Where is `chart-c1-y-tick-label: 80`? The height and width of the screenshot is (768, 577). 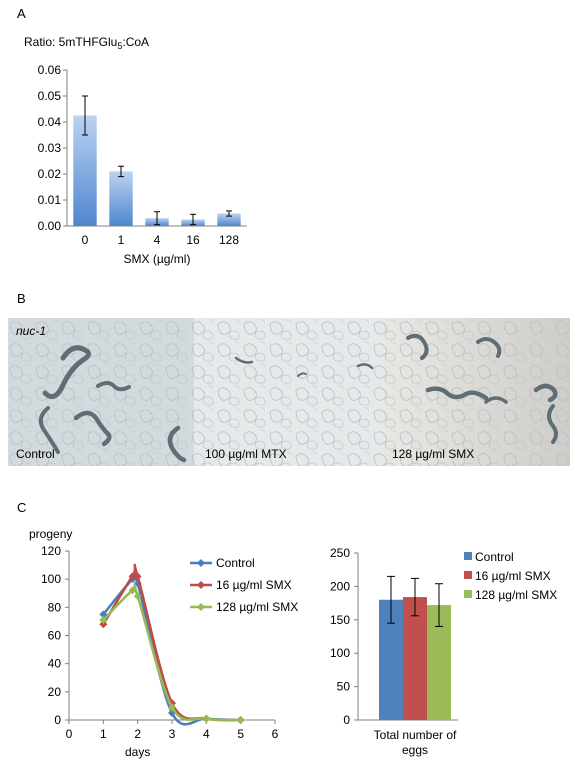 chart-c1-y-tick-label: 80 is located at coordinates (55, 607).